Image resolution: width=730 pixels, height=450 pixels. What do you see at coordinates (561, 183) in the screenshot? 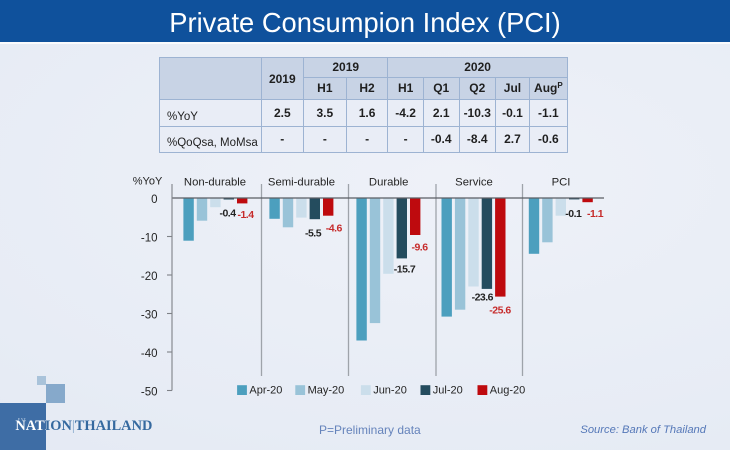
I see `svg-text: PCI` at bounding box center [561, 183].